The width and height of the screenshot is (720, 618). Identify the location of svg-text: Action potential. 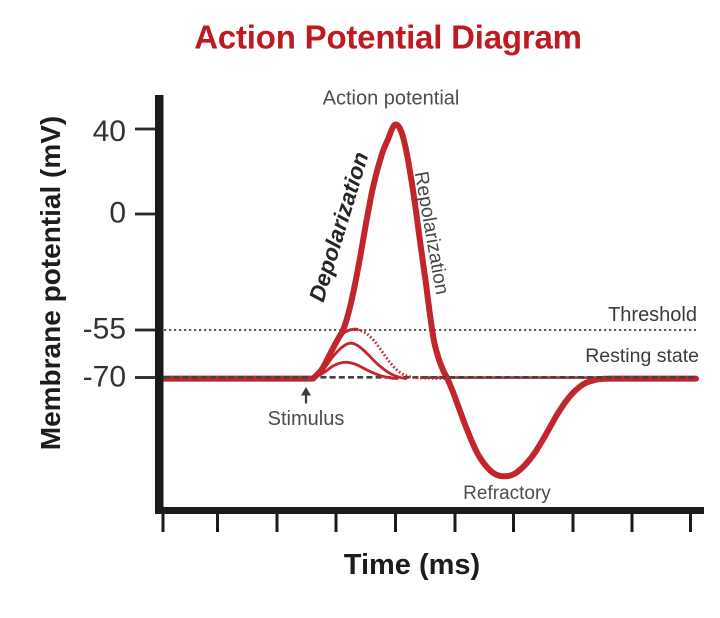
(391, 99).